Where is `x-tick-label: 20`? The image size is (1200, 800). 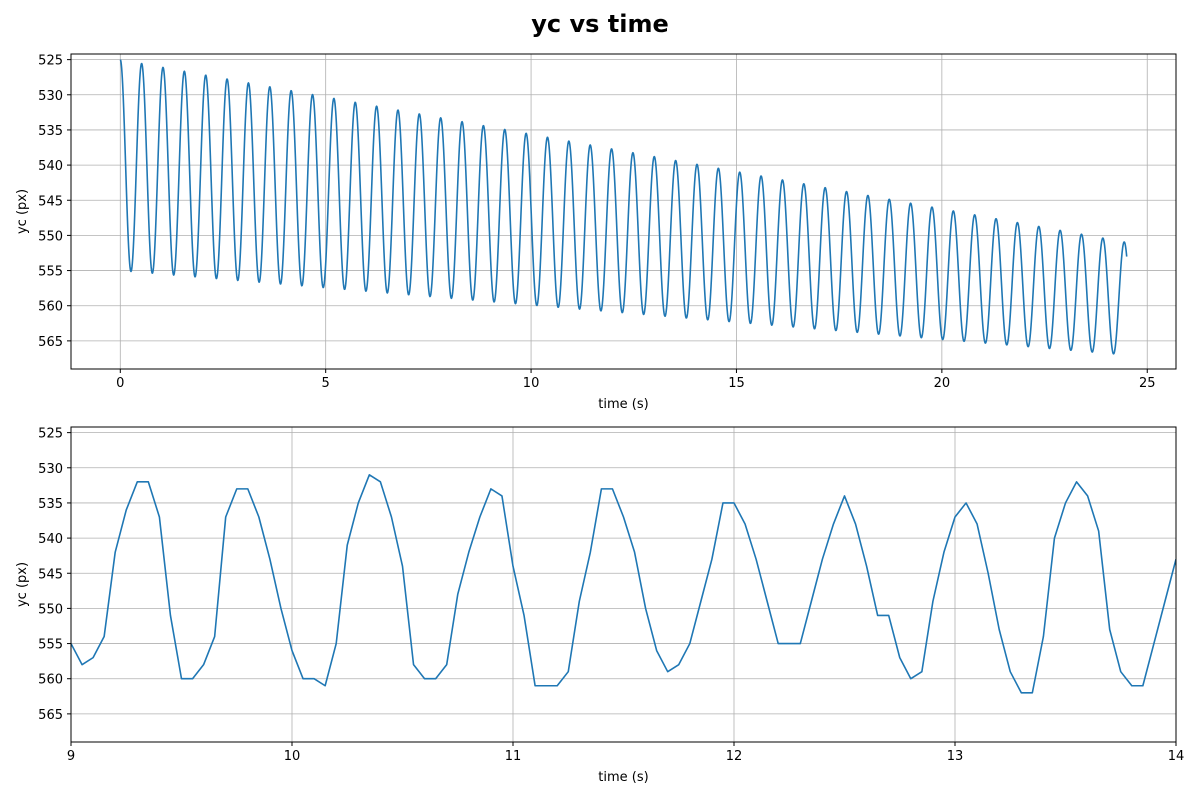 x-tick-label: 20 is located at coordinates (942, 383).